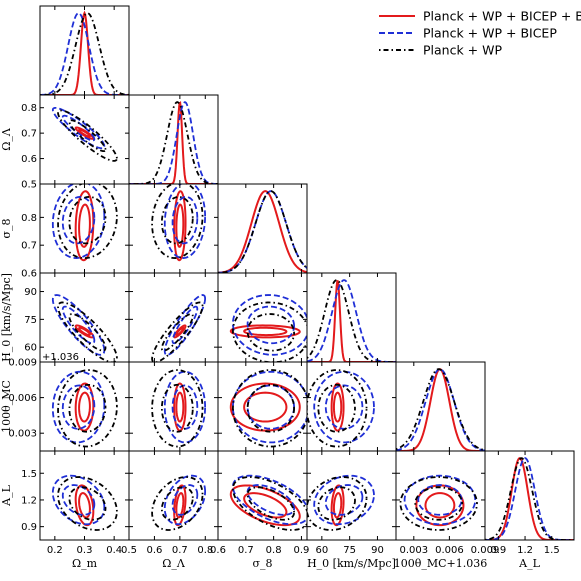 Image resolution: width=581 pixels, height=581 pixels. What do you see at coordinates (6, 139) in the screenshot?
I see `y-axis-label: Ω_Λ` at bounding box center [6, 139].